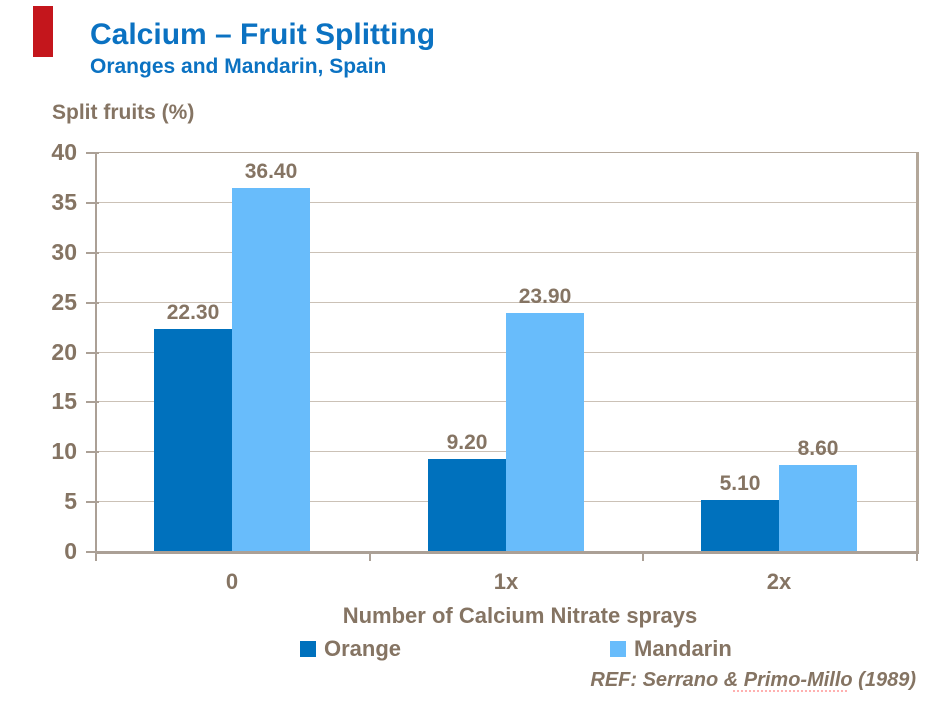 The height and width of the screenshot is (703, 941). I want to click on plot-border-top, so click(507, 152).